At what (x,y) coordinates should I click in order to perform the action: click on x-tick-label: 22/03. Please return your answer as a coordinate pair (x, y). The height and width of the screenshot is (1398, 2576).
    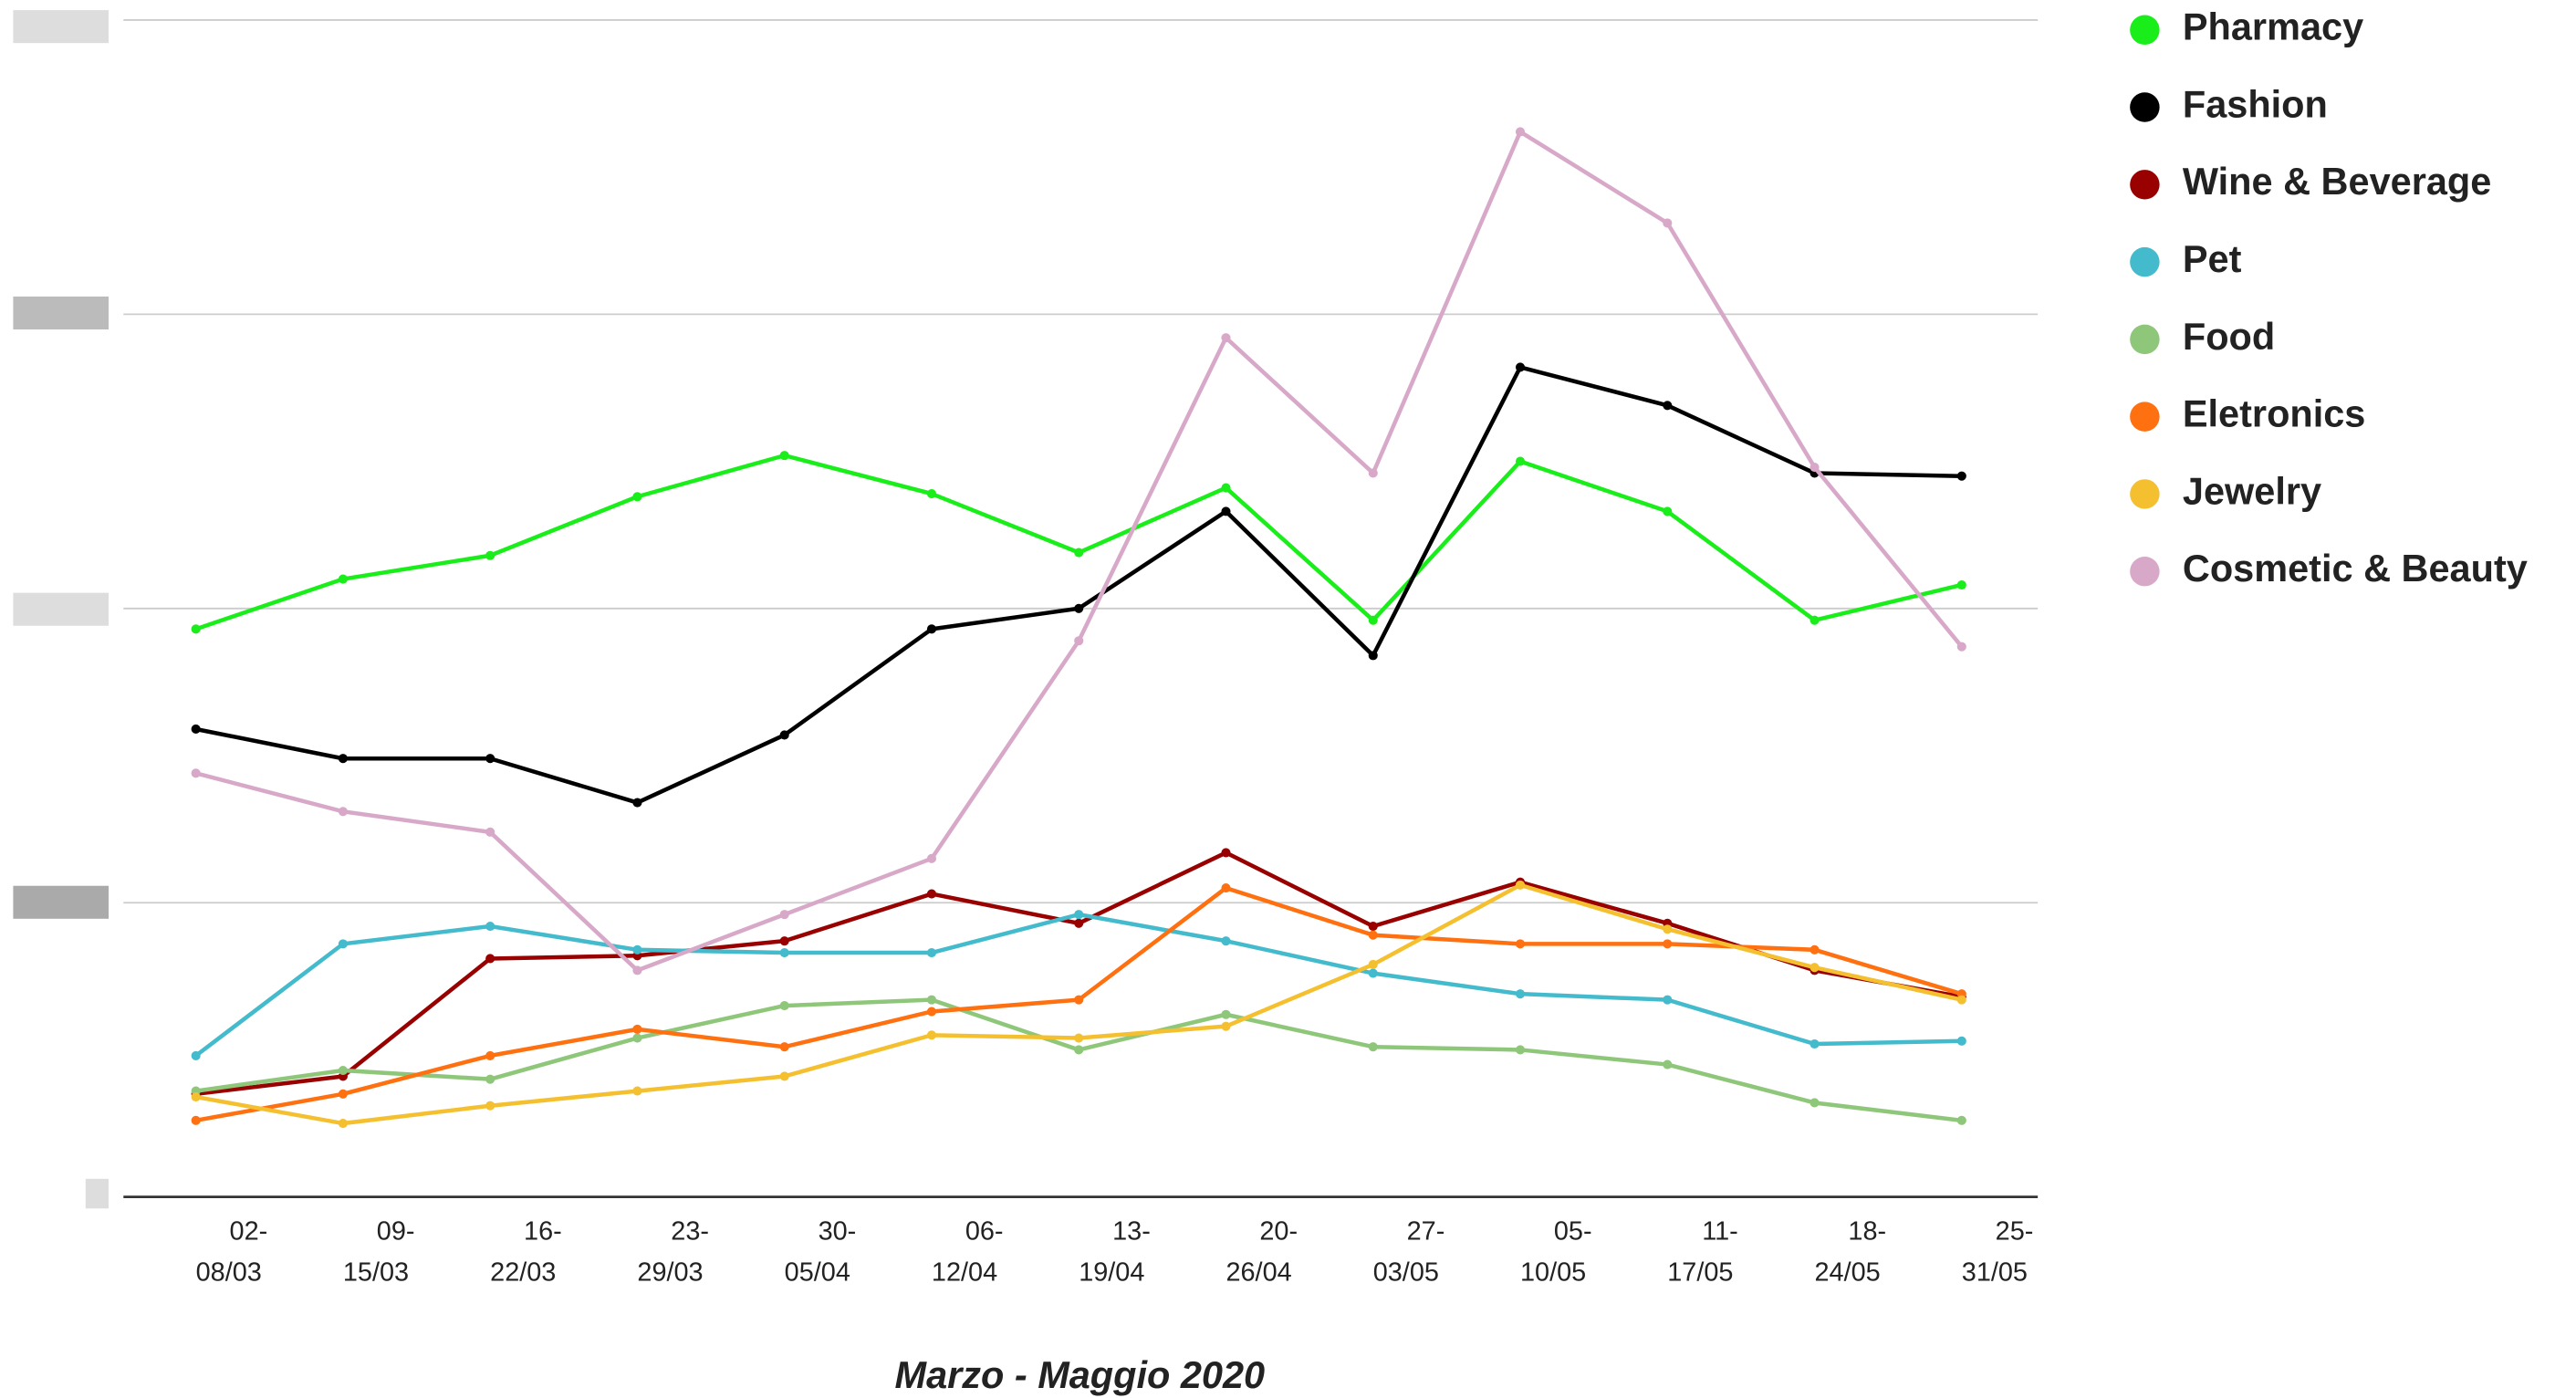
    Looking at the image, I should click on (523, 1273).